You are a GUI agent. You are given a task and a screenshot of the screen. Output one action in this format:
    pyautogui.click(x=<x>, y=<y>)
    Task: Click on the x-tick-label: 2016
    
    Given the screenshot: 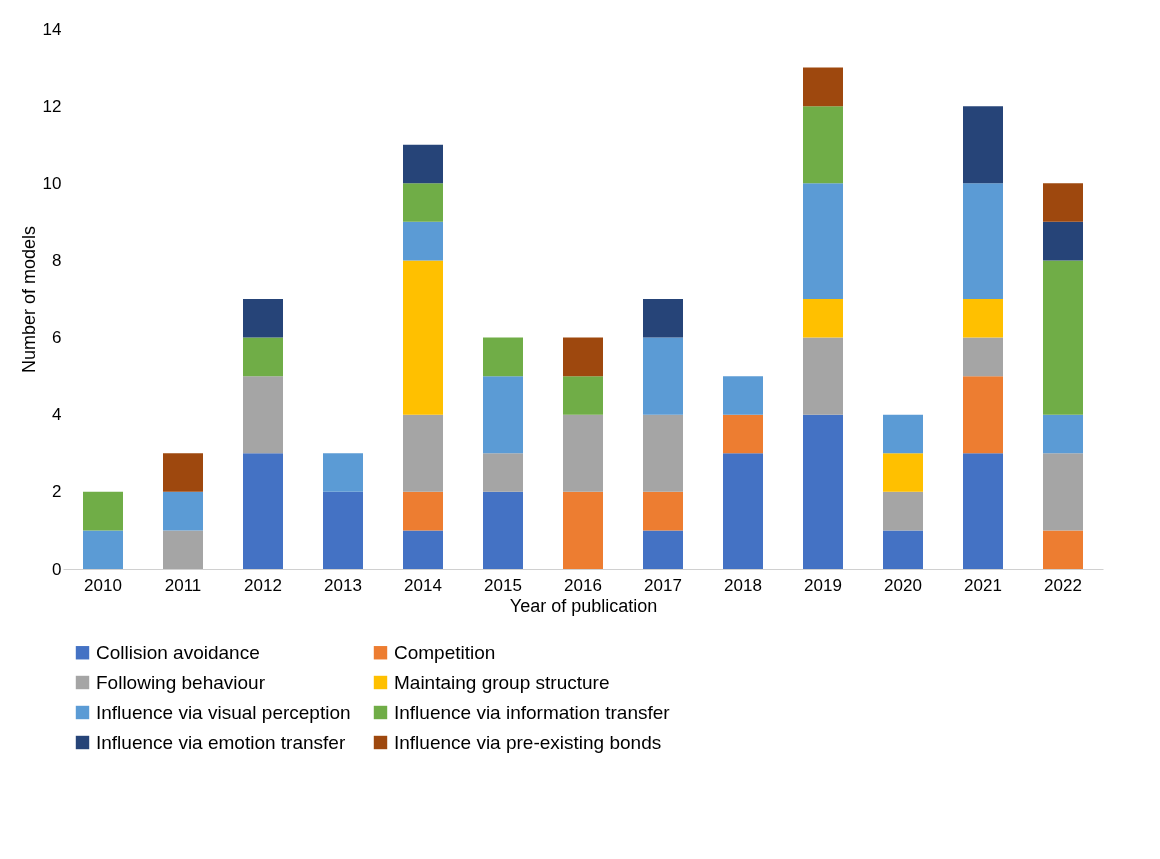 What is the action you would take?
    pyautogui.click(x=583, y=585)
    